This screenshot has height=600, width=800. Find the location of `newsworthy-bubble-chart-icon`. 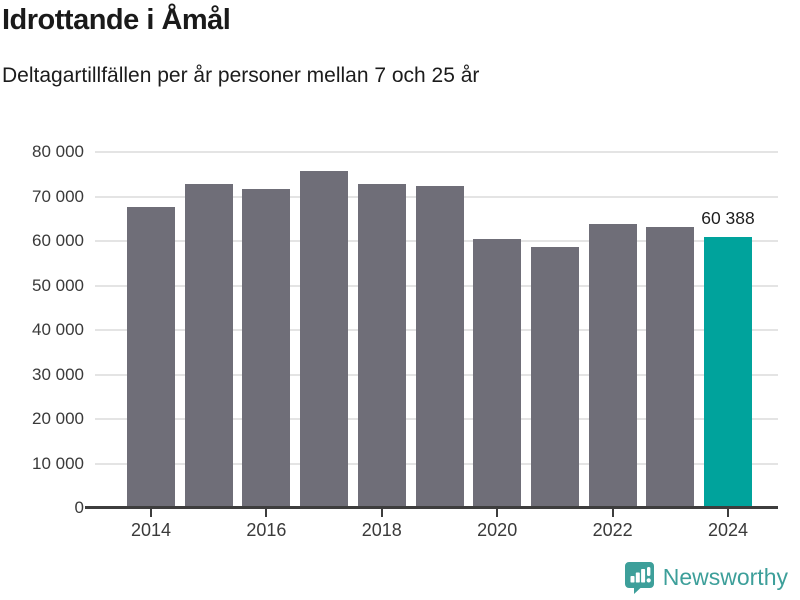

newsworthy-bubble-chart-icon is located at coordinates (639, 577).